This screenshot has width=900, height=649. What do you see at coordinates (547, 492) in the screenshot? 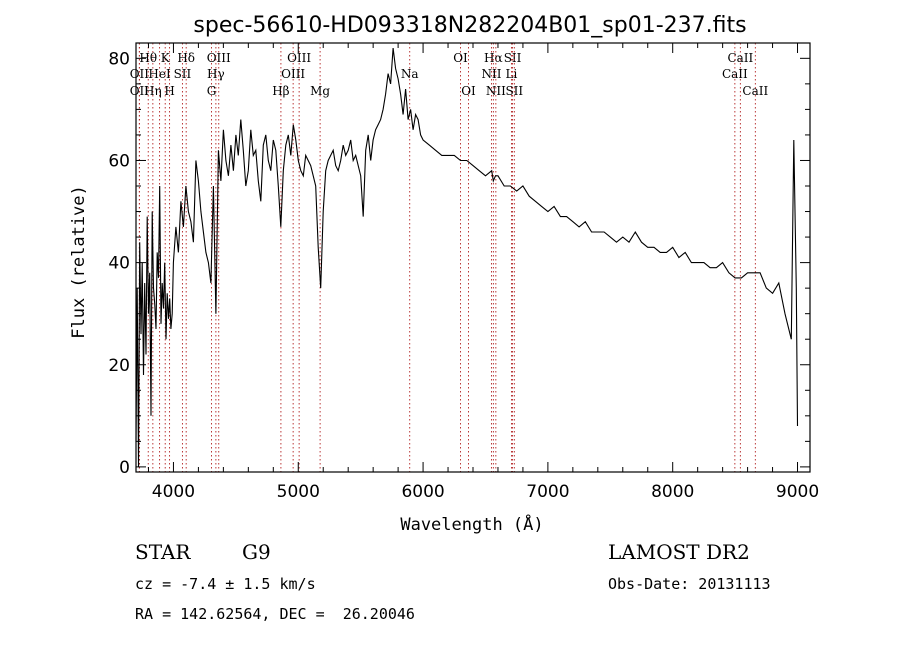
I see `x-tick-label-3: 7000` at bounding box center [547, 492].